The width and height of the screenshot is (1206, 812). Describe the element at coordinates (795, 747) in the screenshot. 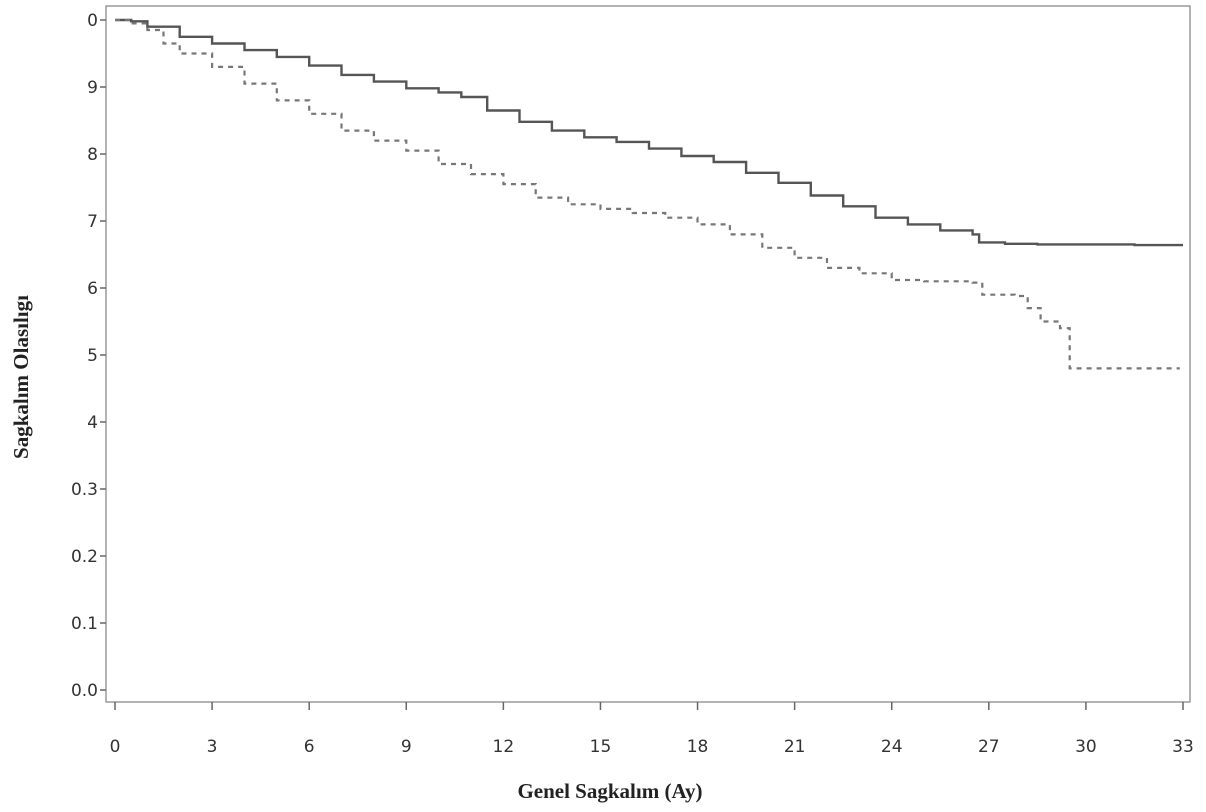

I see `x-tick-label: 21` at that location.